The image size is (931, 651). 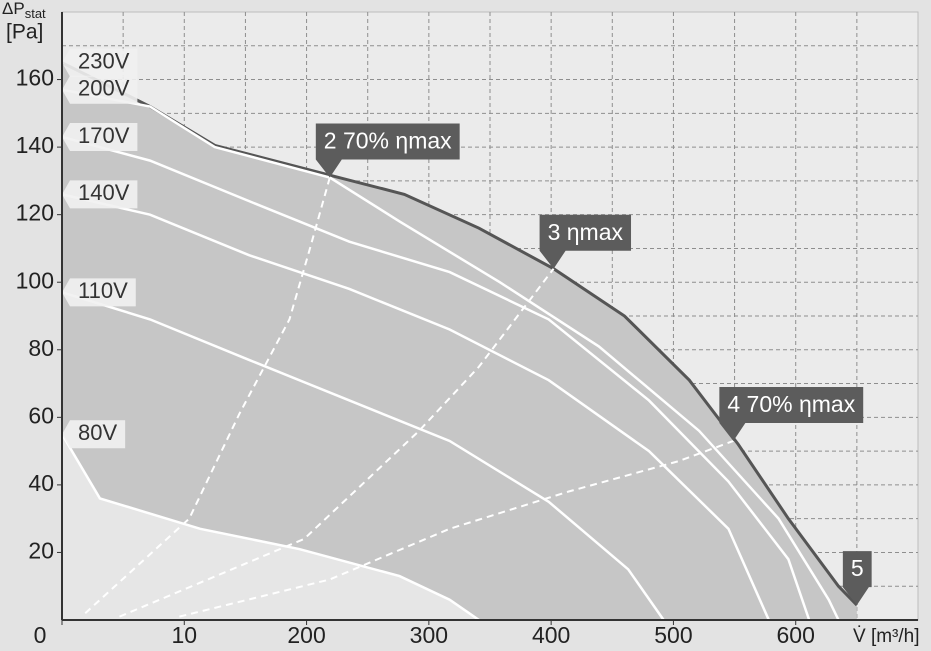 I want to click on area, so click(x=270, y=527).